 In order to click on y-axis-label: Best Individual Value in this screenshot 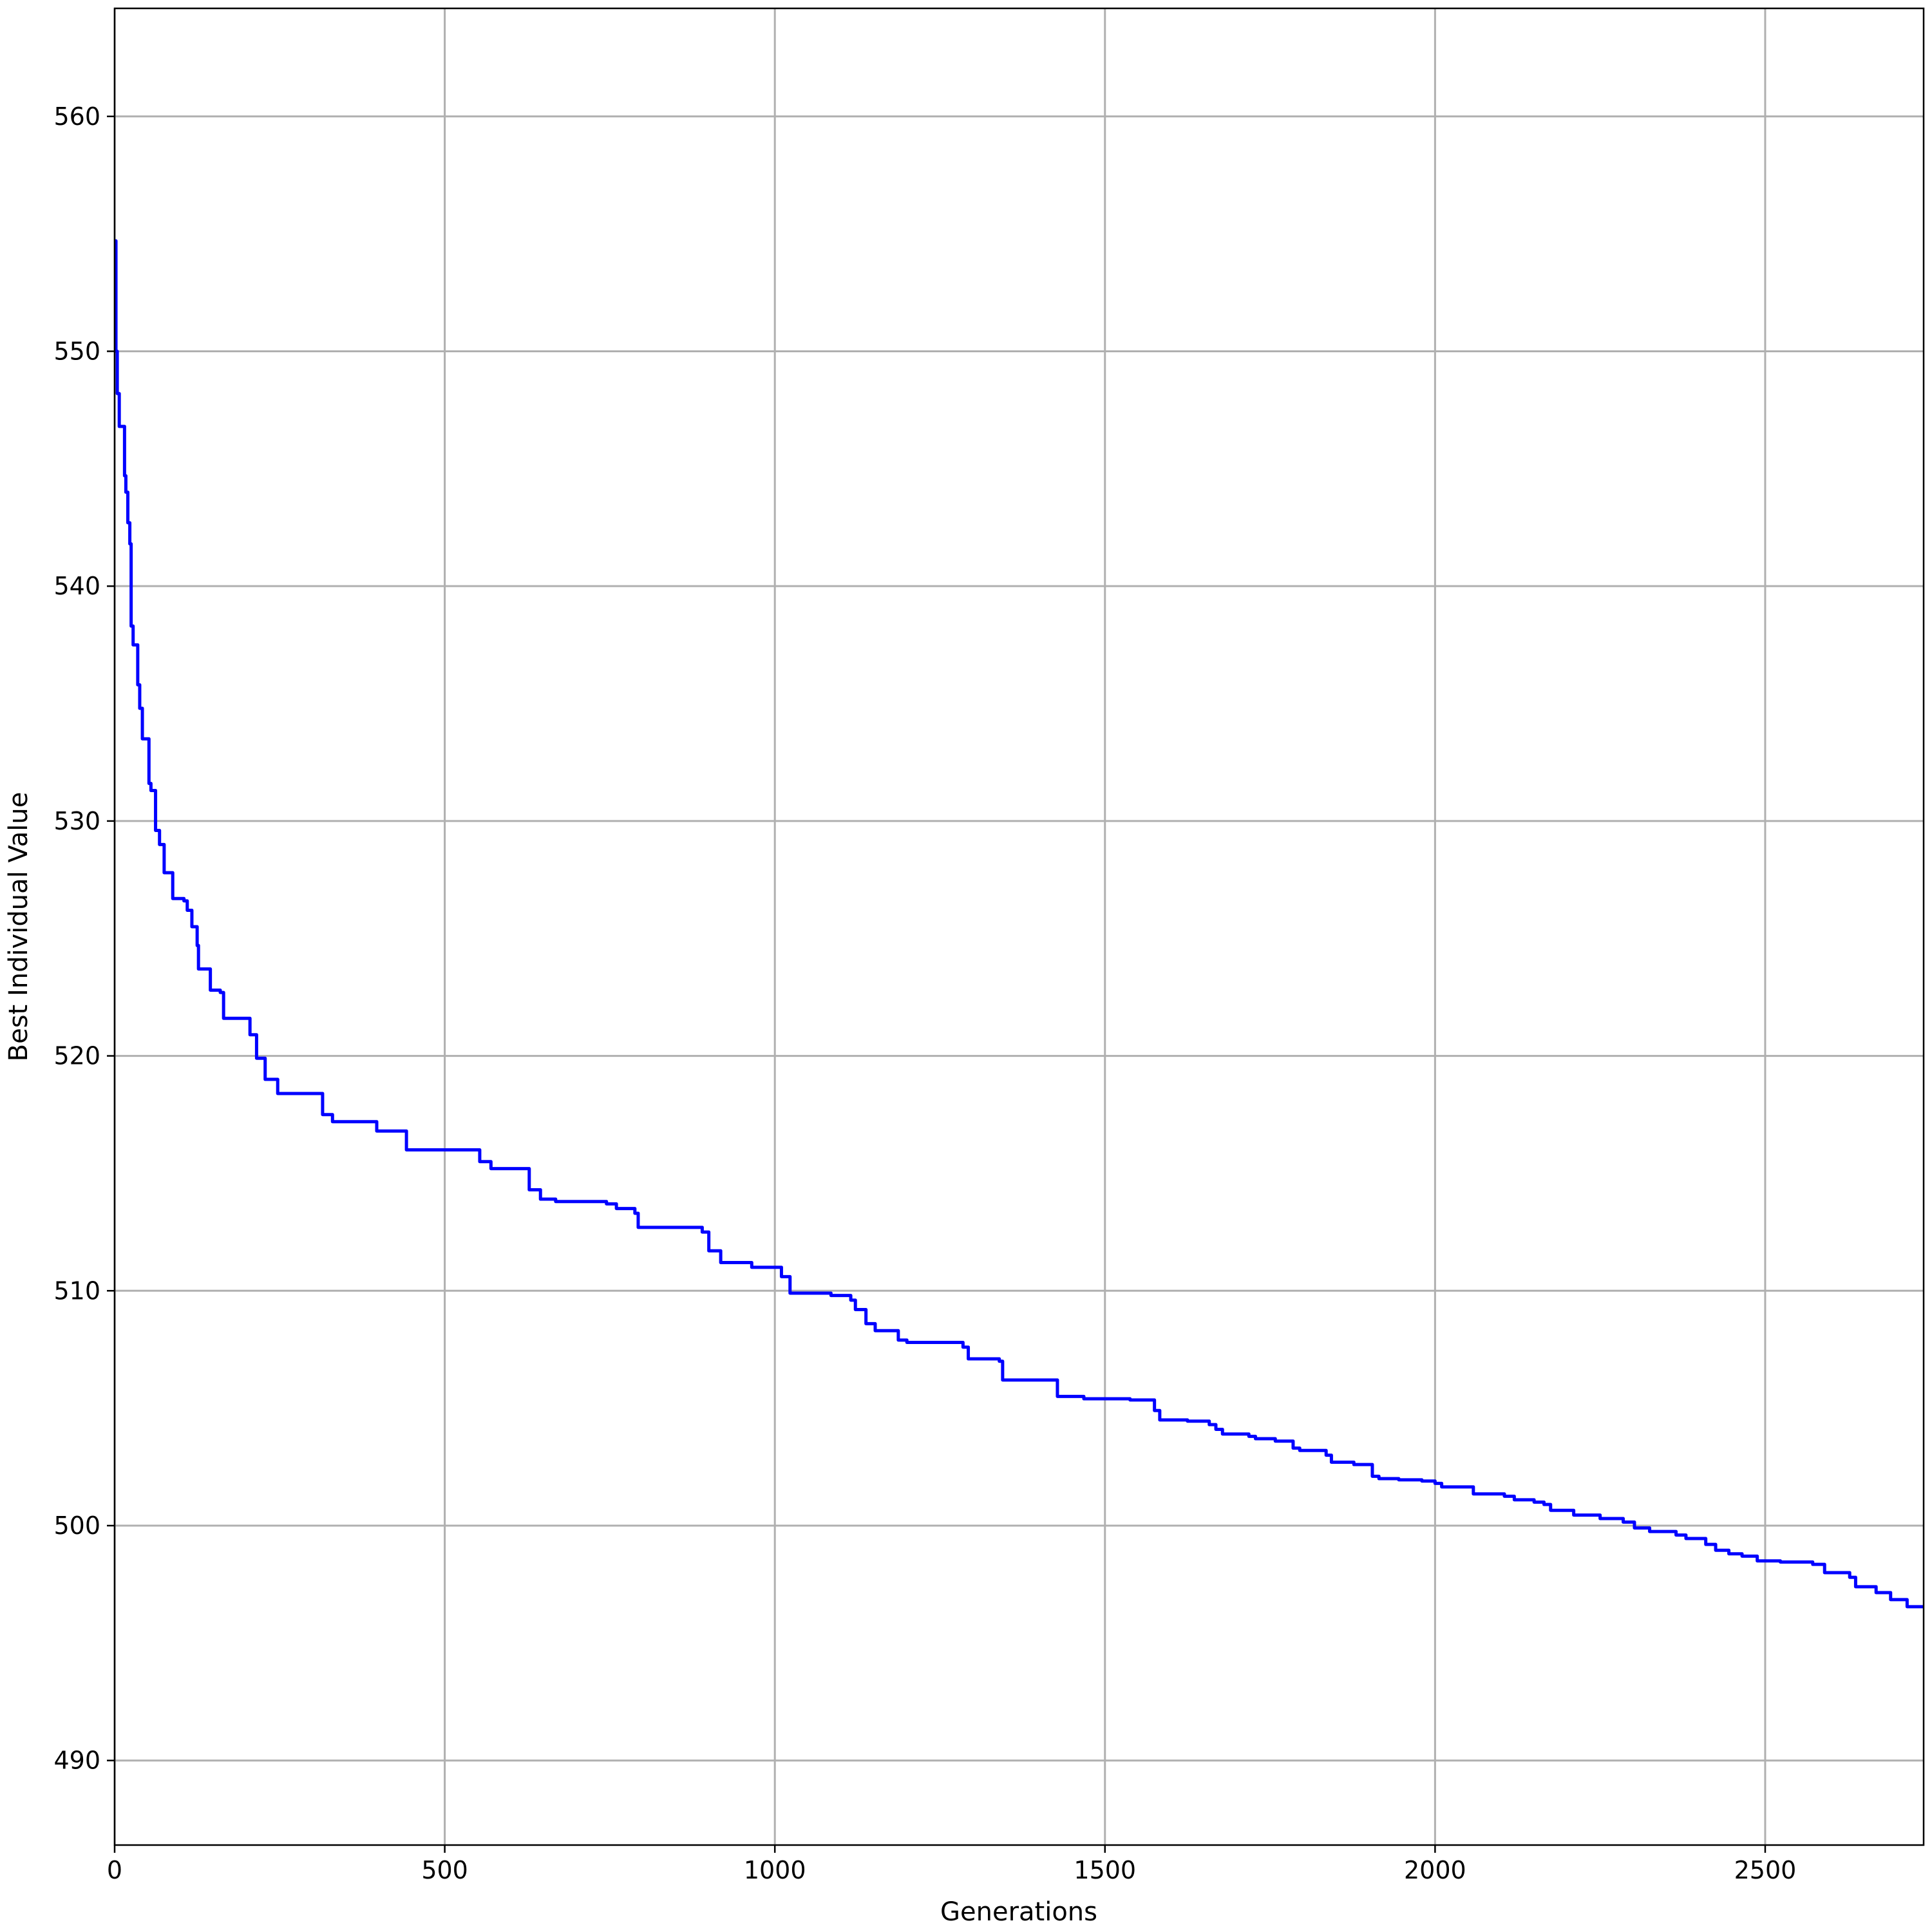, I will do `click(18, 927)`.